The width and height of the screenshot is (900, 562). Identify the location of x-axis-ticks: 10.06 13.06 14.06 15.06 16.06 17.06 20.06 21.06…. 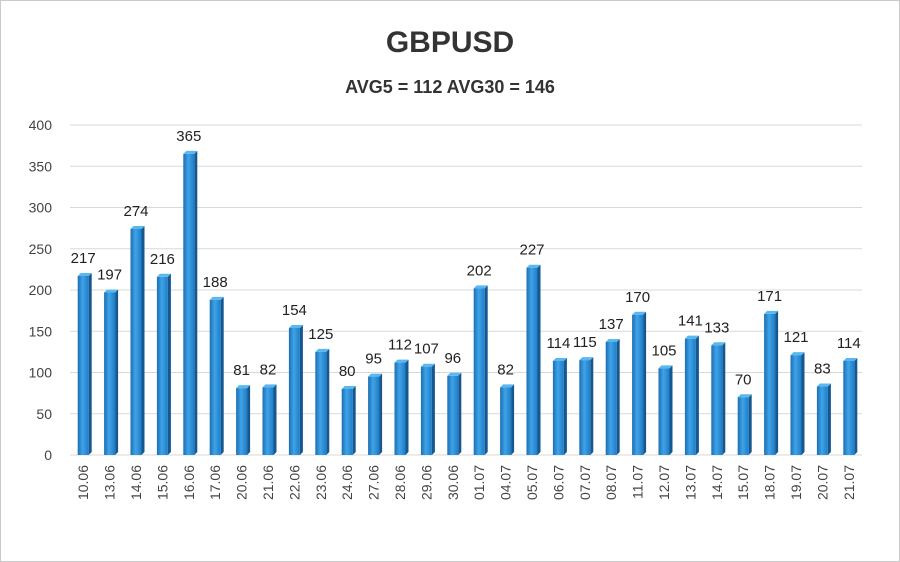
(466, 482).